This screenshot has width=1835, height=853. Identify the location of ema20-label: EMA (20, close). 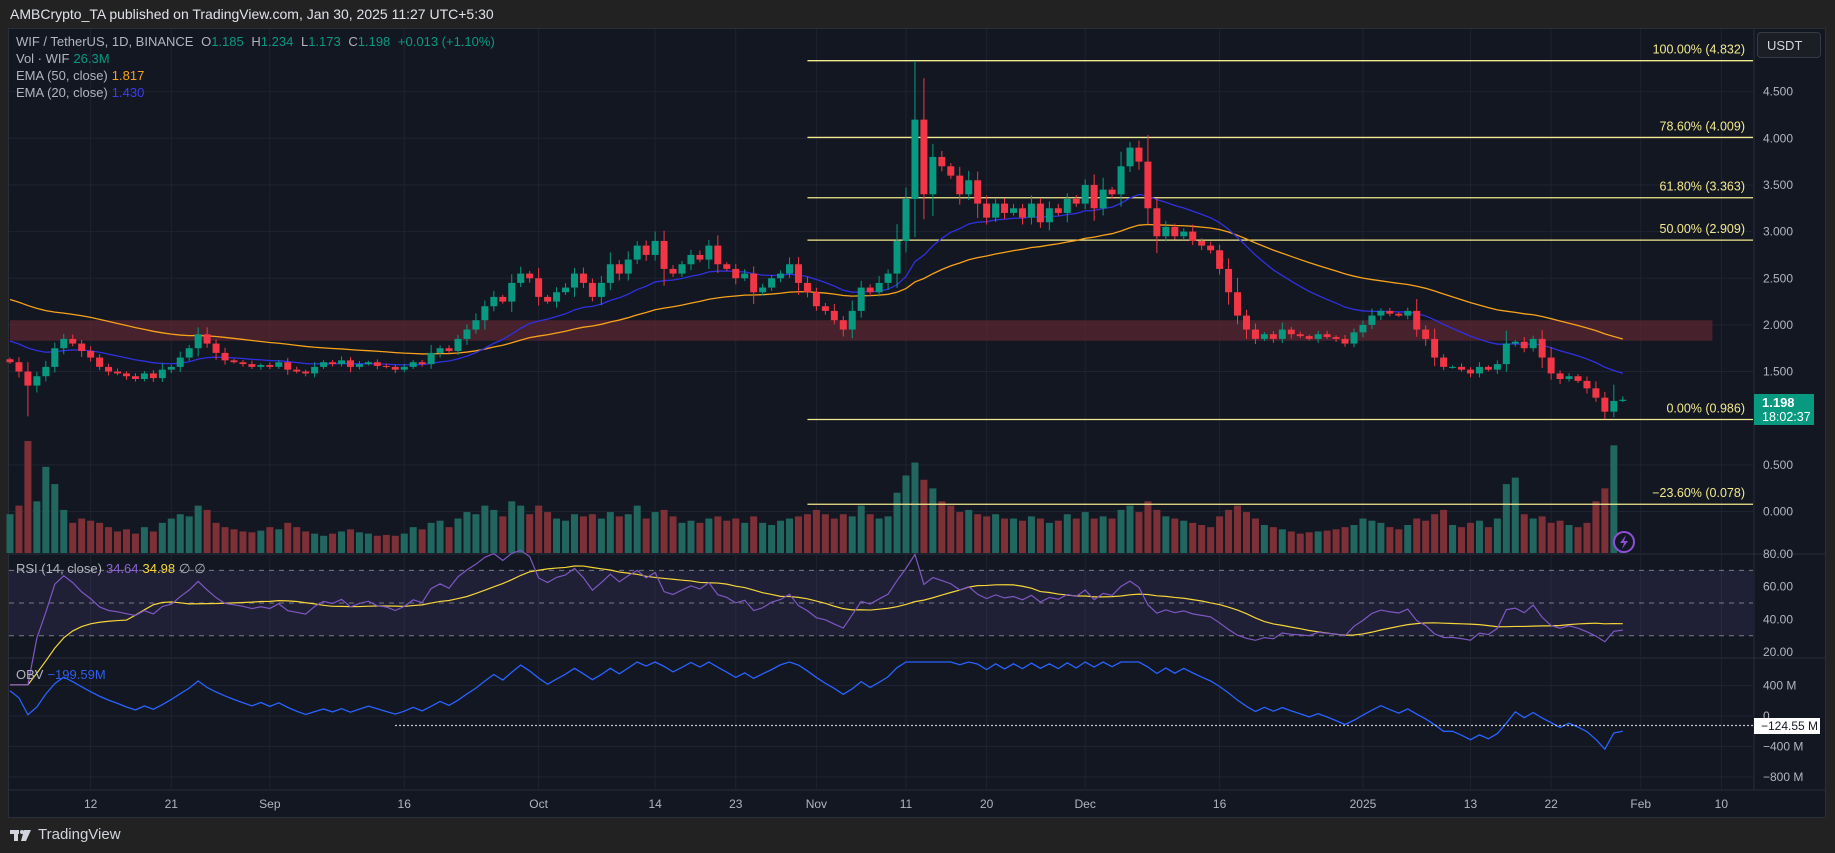
(62, 92).